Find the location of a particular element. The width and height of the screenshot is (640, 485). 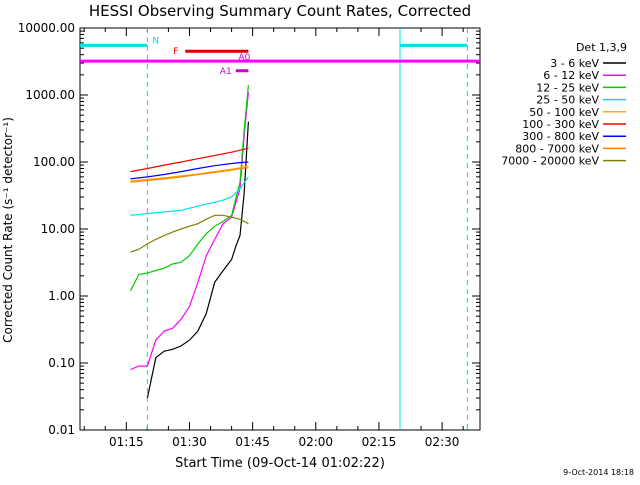

y-tick-label: 1000.00 is located at coordinates (50, 95).